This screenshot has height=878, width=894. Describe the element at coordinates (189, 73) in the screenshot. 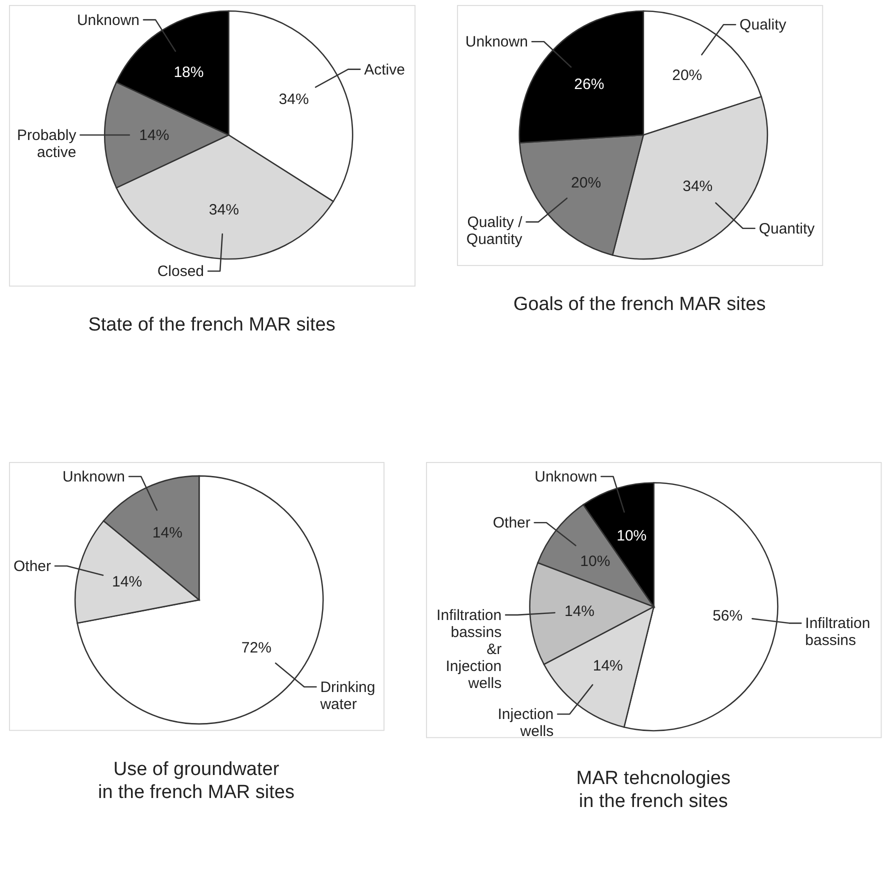

I see `data-label: 18%` at that location.